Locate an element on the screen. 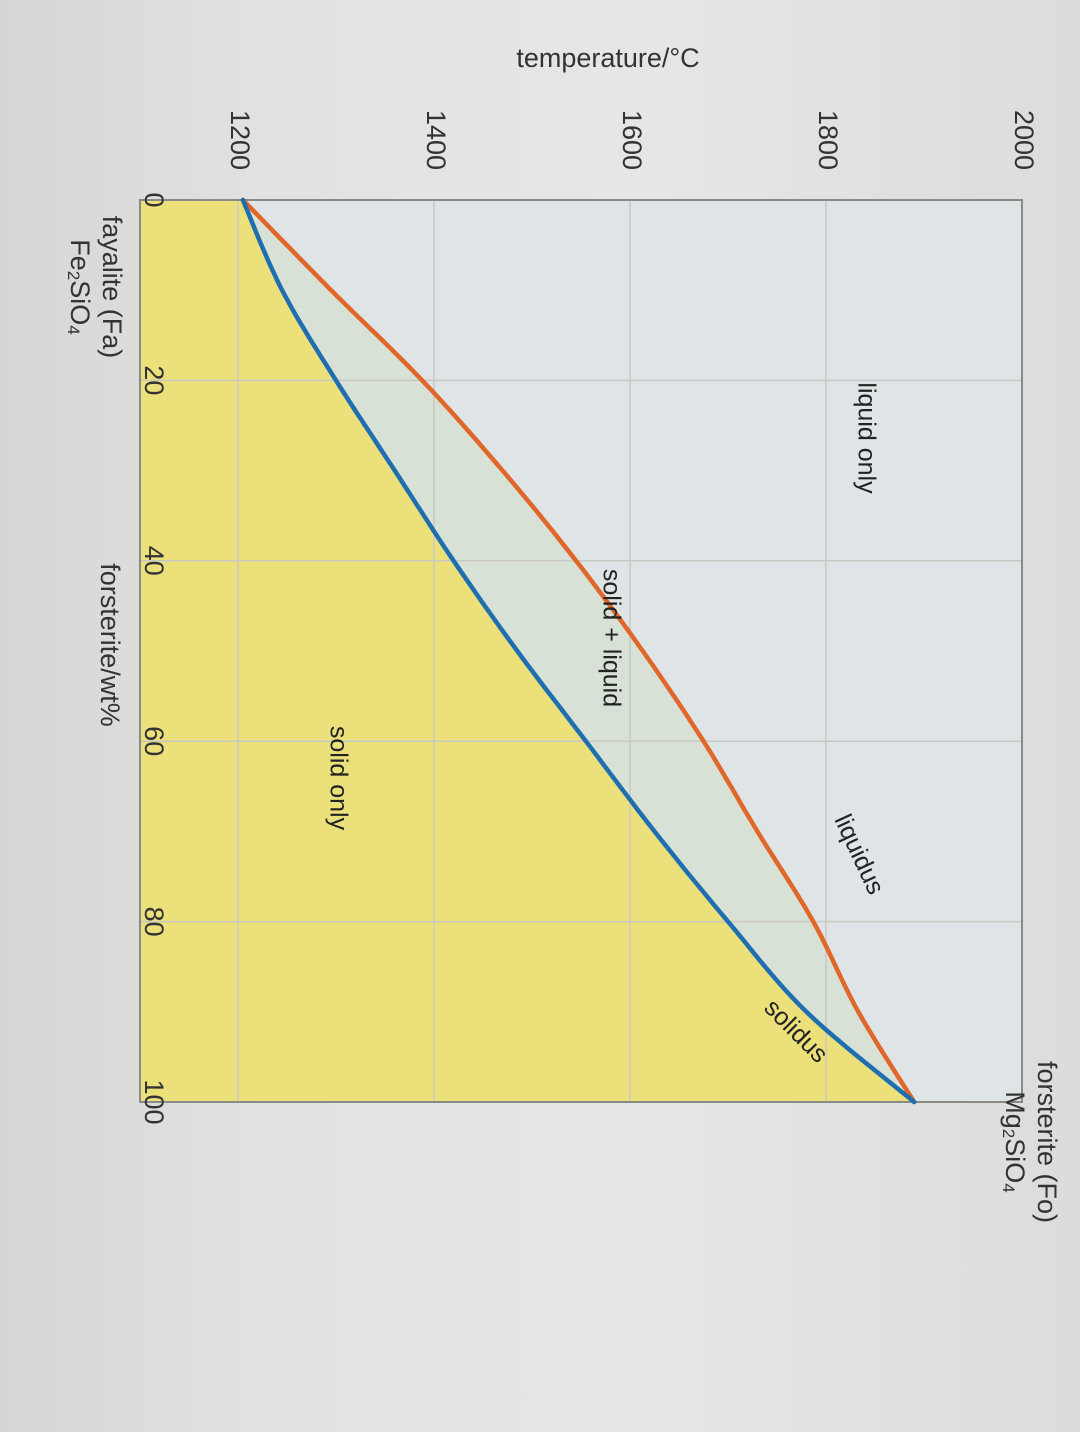 The image size is (1080, 1432). x-axis-title: forsterite/wt% is located at coordinates (110, 645).